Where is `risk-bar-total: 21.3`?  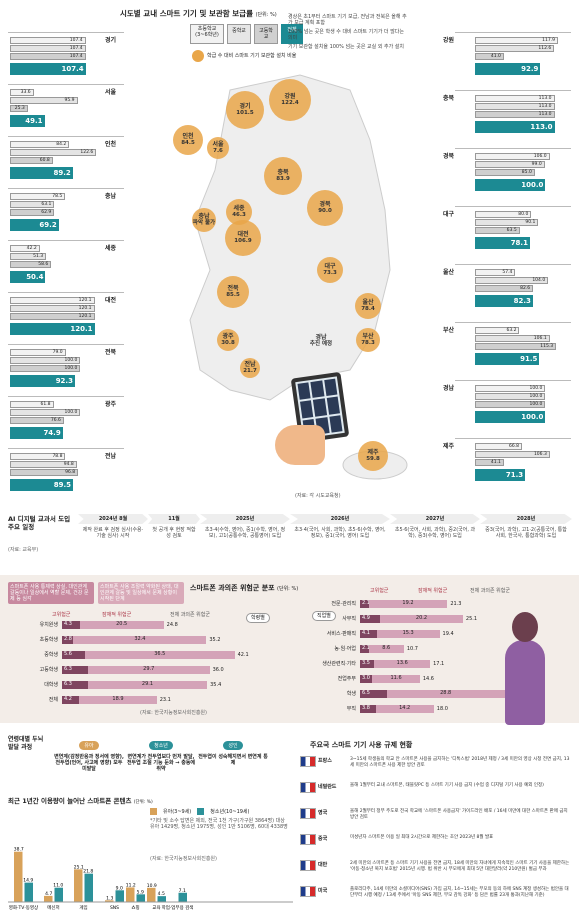
risk-bar-total: 21.3 is located at coordinates (456, 604).